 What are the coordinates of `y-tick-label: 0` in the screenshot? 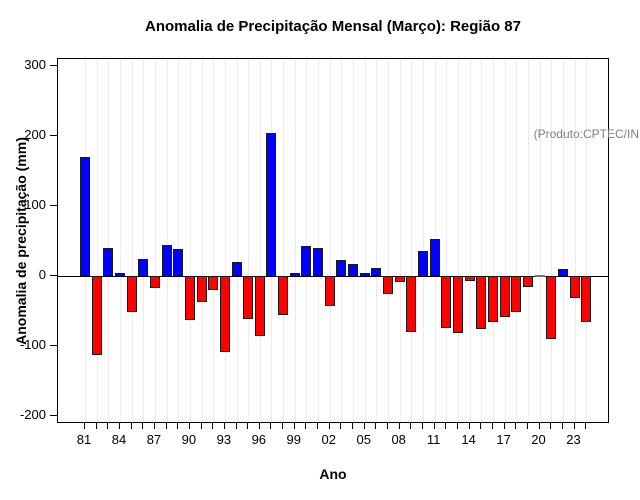 It's located at (42, 274).